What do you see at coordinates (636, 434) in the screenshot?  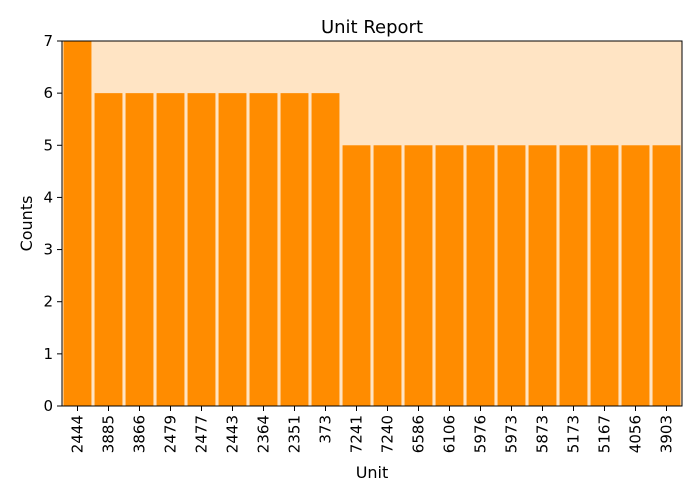 I see `x-tick-label: 4056` at bounding box center [636, 434].